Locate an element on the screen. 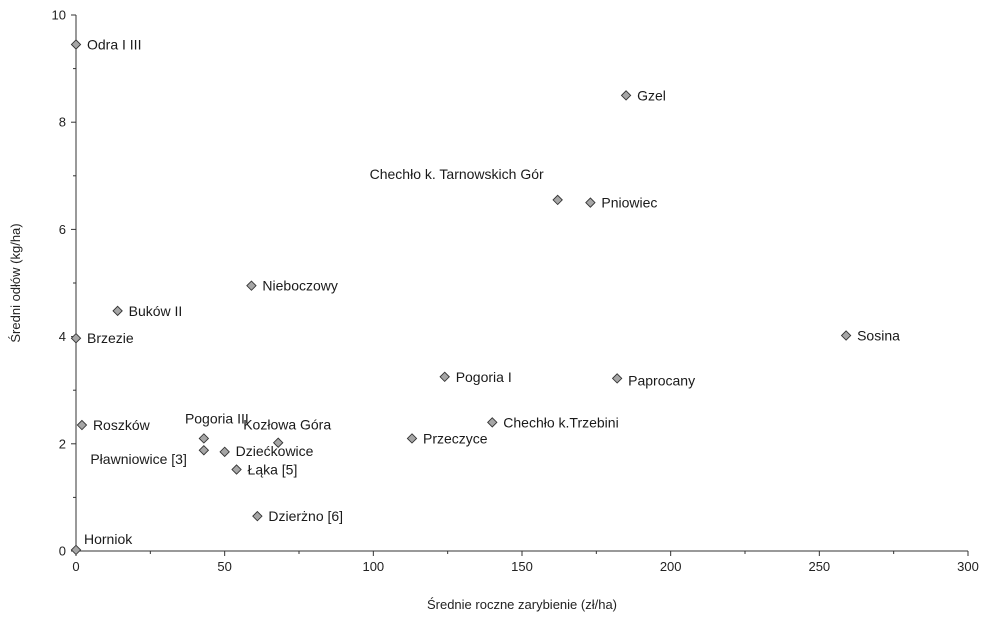  x-tick-label: 100 is located at coordinates (373, 566).